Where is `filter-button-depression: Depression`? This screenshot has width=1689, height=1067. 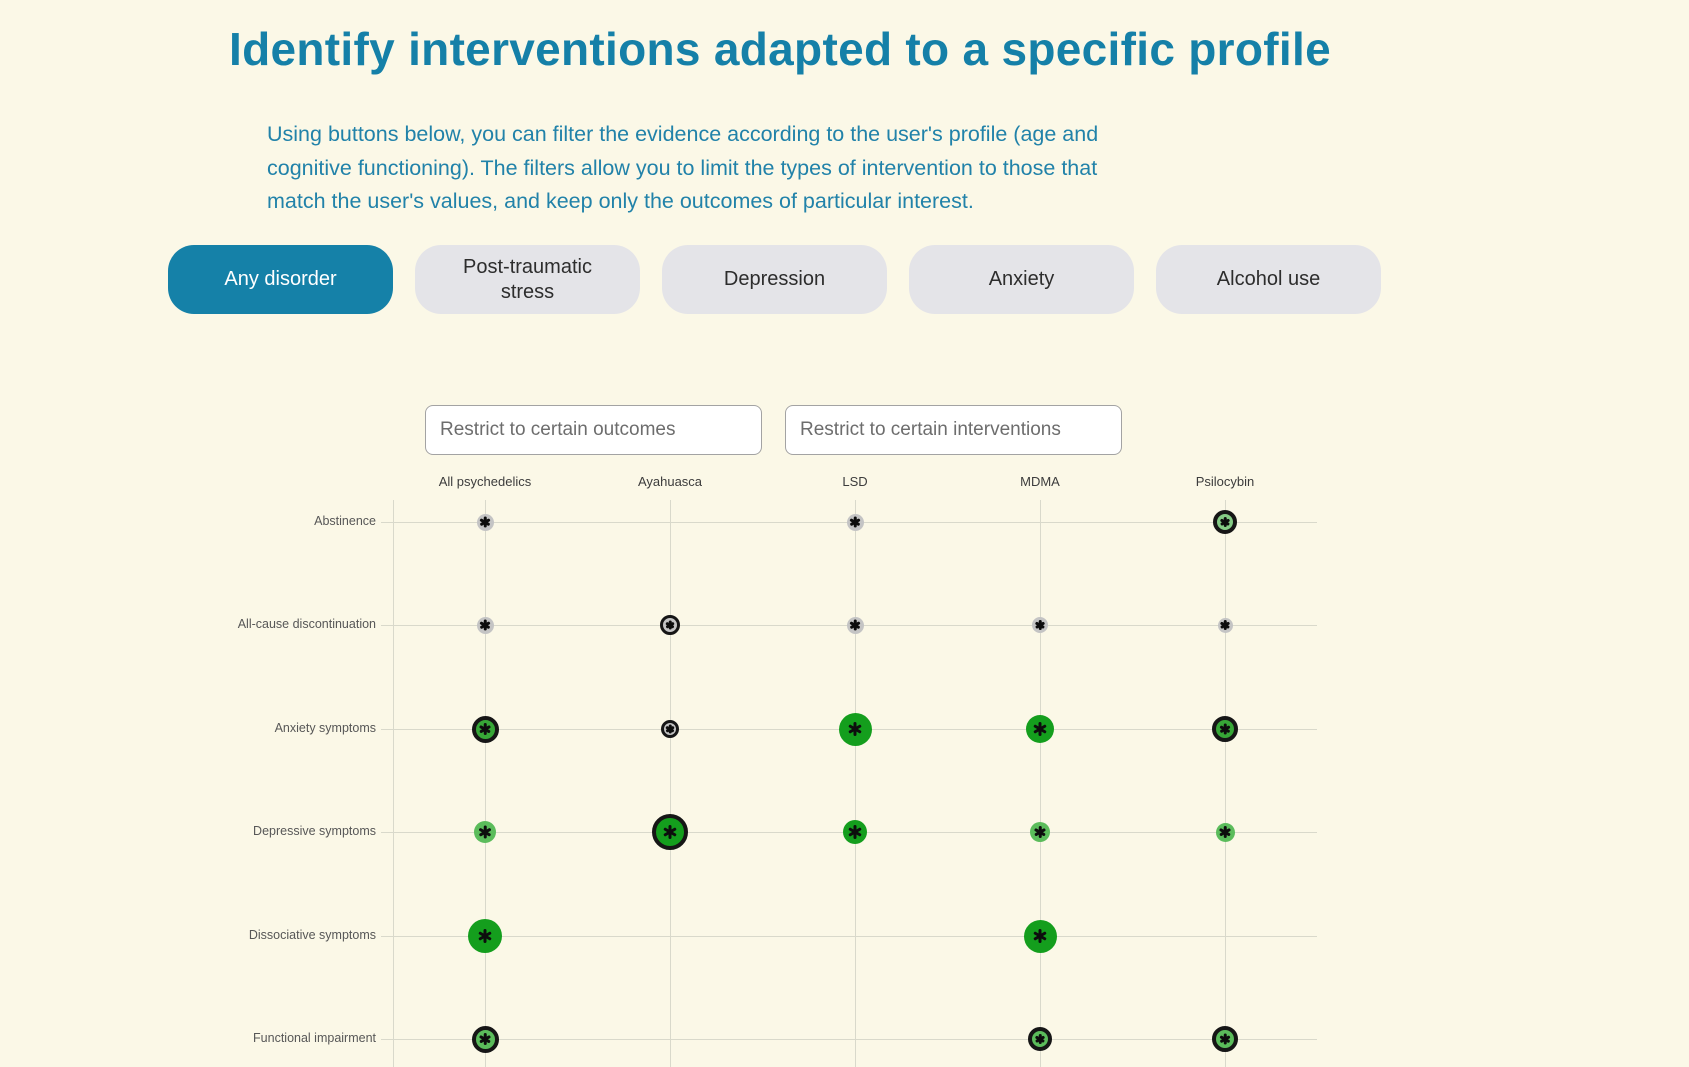 filter-button-depression: Depression is located at coordinates (774, 279).